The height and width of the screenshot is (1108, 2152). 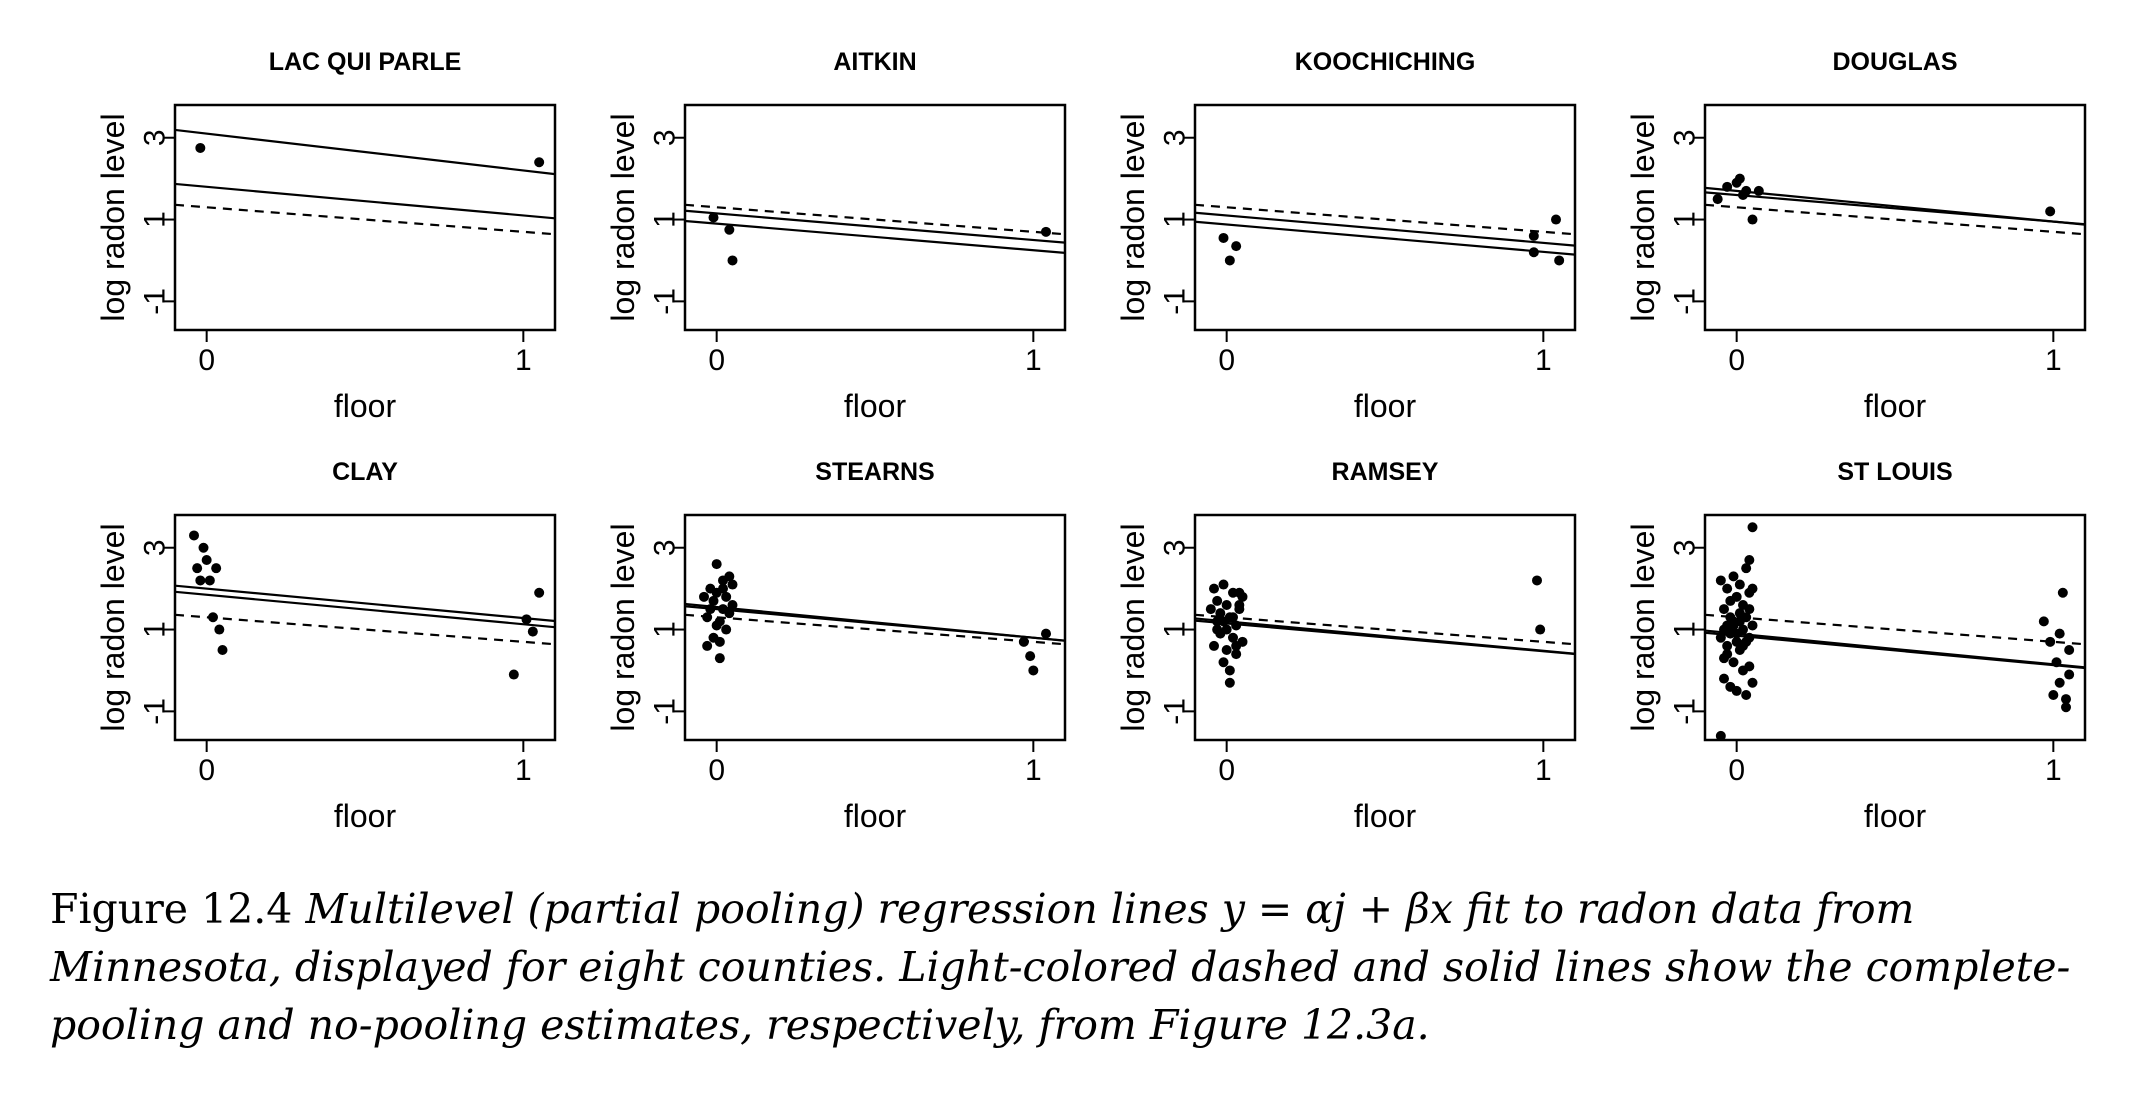 I want to click on panel: KOOCHICHING -1 1 3 0 1 floor log radon level, so click(x=1346, y=236).